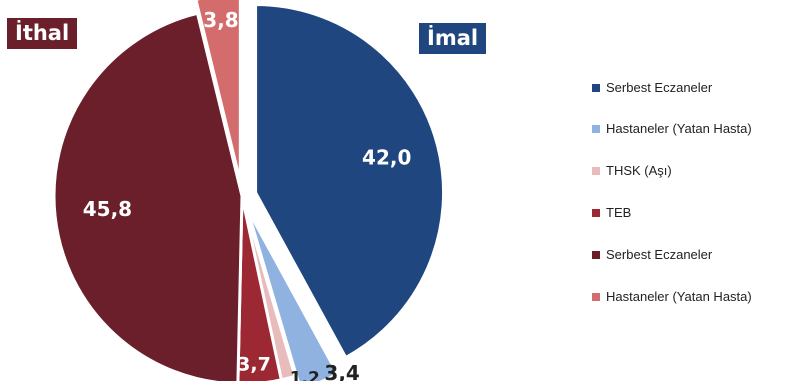 The width and height of the screenshot is (795, 381). I want to click on legend-item-imal-serbest-eczaneler: Serbest Eczaneler, so click(652, 87).